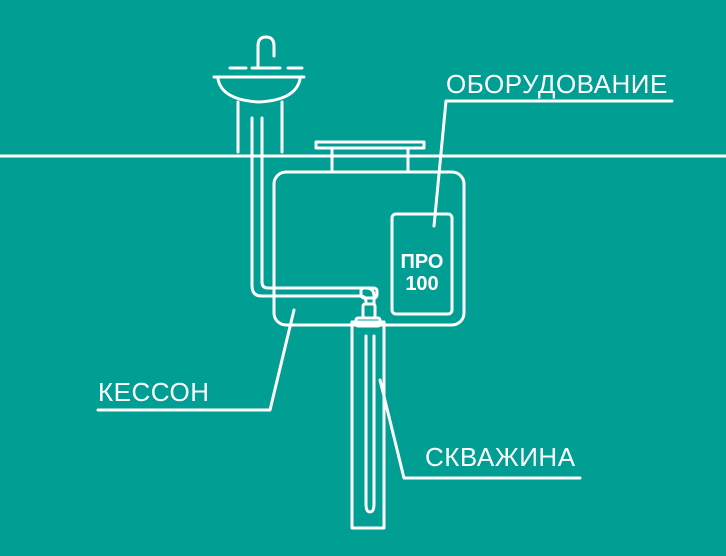  What do you see at coordinates (370, 157) in the screenshot?
I see `caisson-hatch` at bounding box center [370, 157].